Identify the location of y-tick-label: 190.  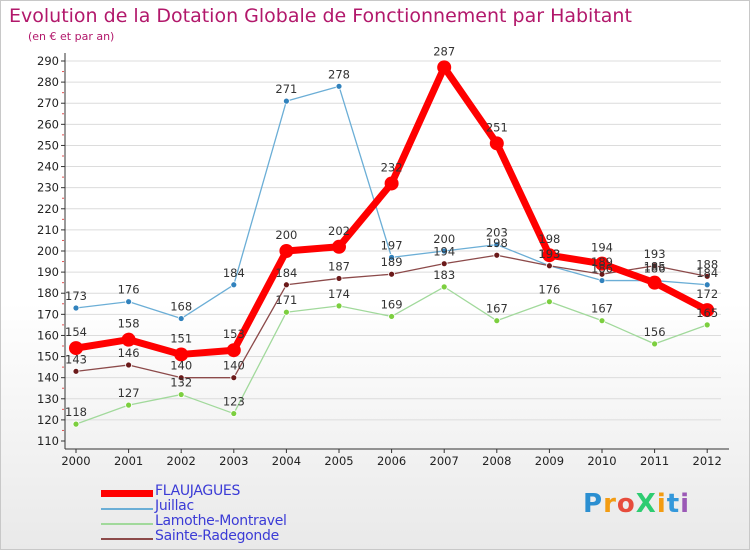
(48, 272).